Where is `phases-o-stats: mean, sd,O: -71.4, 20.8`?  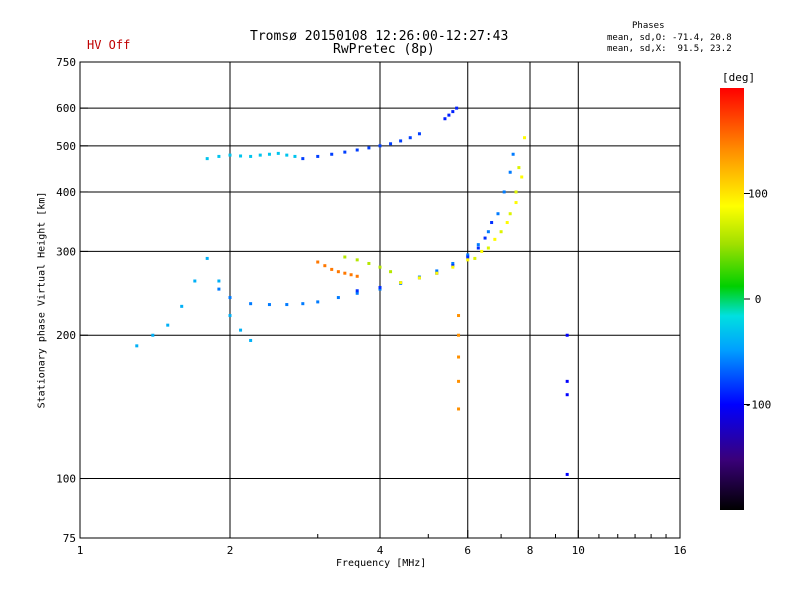
phases-o-stats: mean, sd,O: -71.4, 20.8 is located at coordinates (669, 38).